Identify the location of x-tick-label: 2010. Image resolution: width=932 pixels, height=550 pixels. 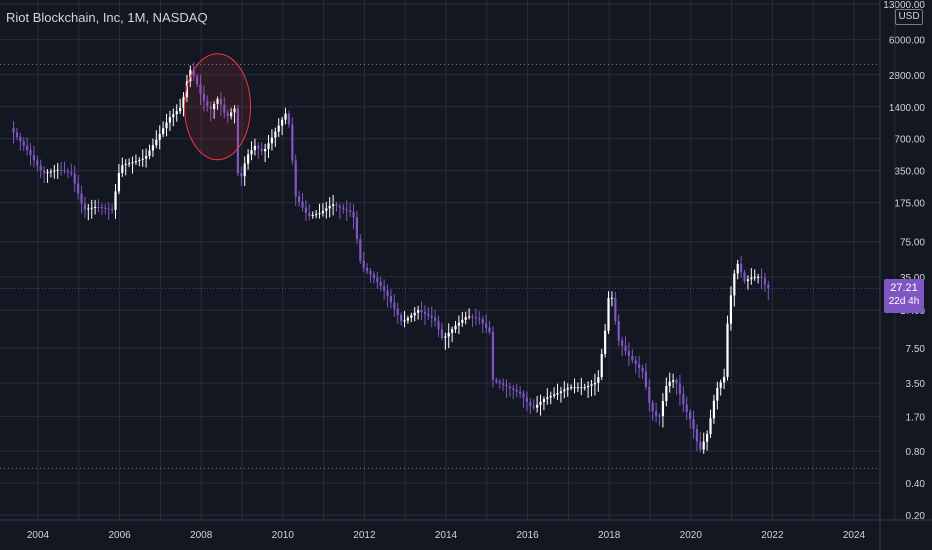
(283, 535).